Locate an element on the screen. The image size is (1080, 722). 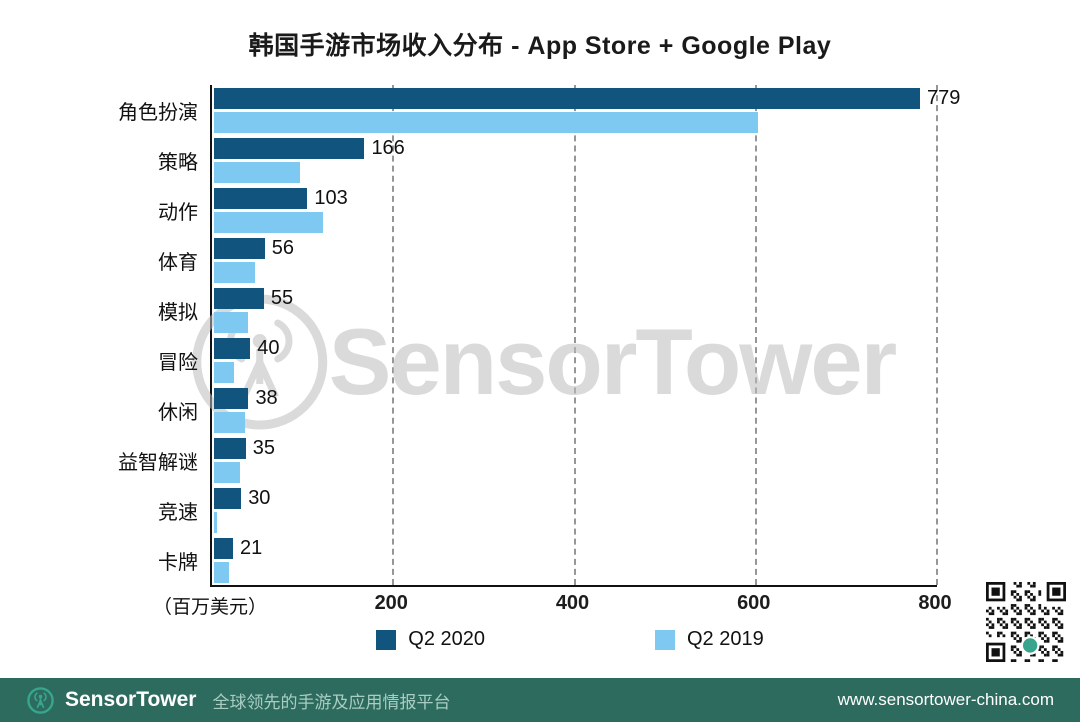
category-label: 策略 is located at coordinates (178, 162).